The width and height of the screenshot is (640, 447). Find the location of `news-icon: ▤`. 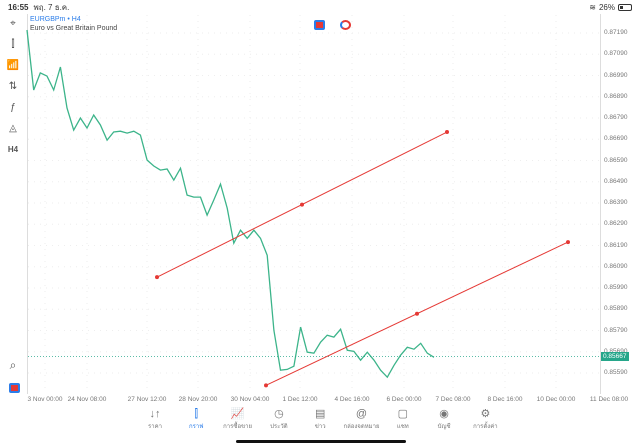

news-icon: ▤ is located at coordinates (320, 414).